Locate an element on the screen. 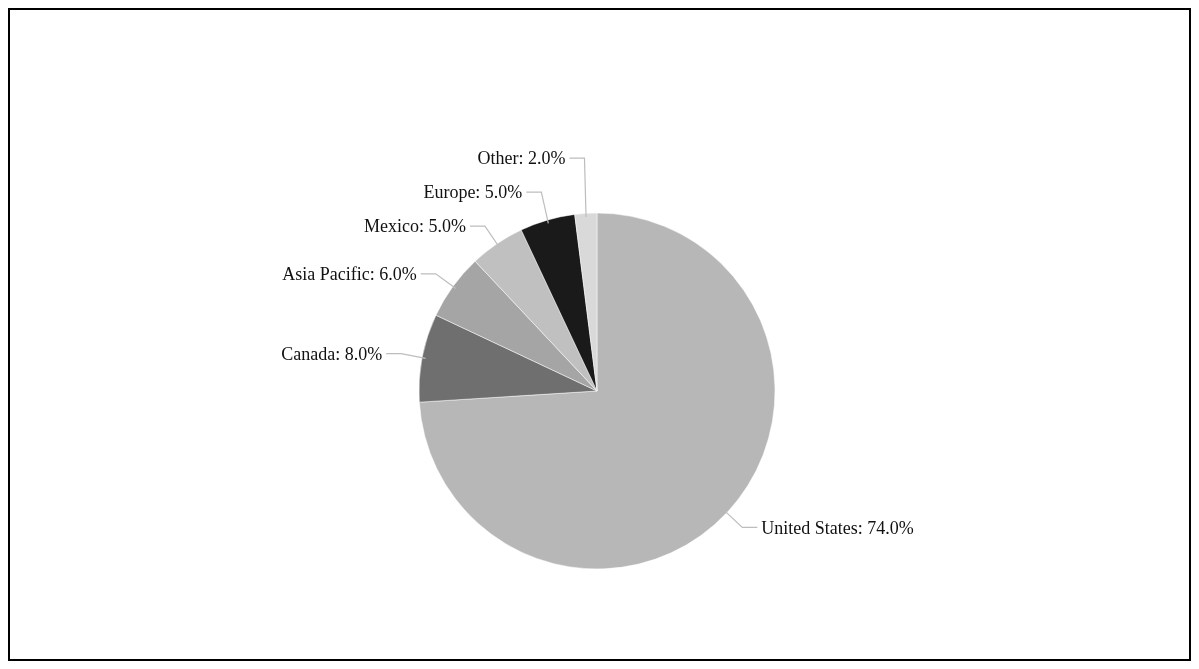 This screenshot has width=1199, height=669. slice-label: Europe: 5.0% is located at coordinates (473, 192).